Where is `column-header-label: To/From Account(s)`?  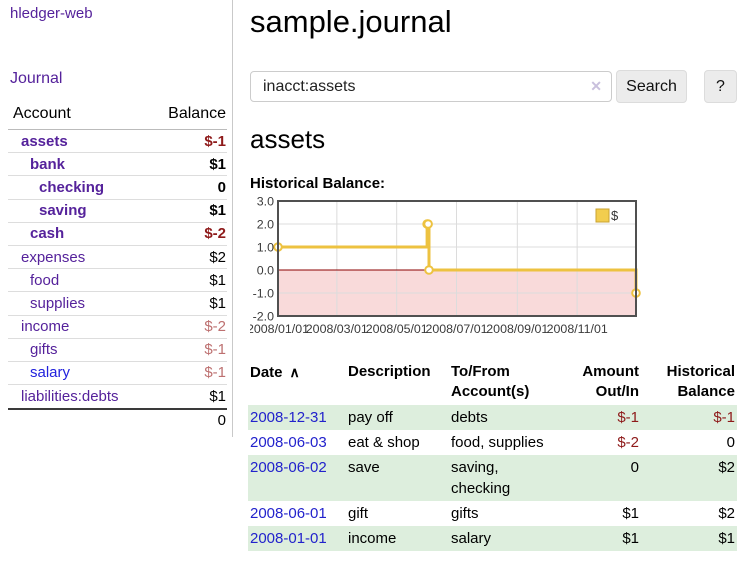
column-header-label: To/From Account(s) is located at coordinates (490, 381).